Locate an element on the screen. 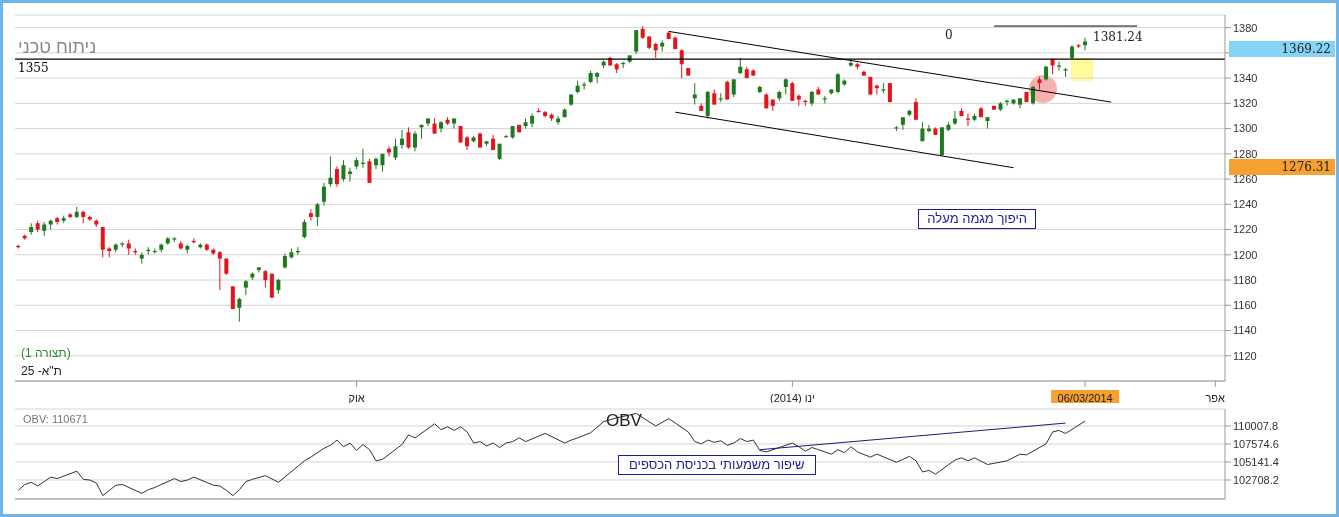 The image size is (1339, 517). y-tick-label: 1200 is located at coordinates (1245, 254).